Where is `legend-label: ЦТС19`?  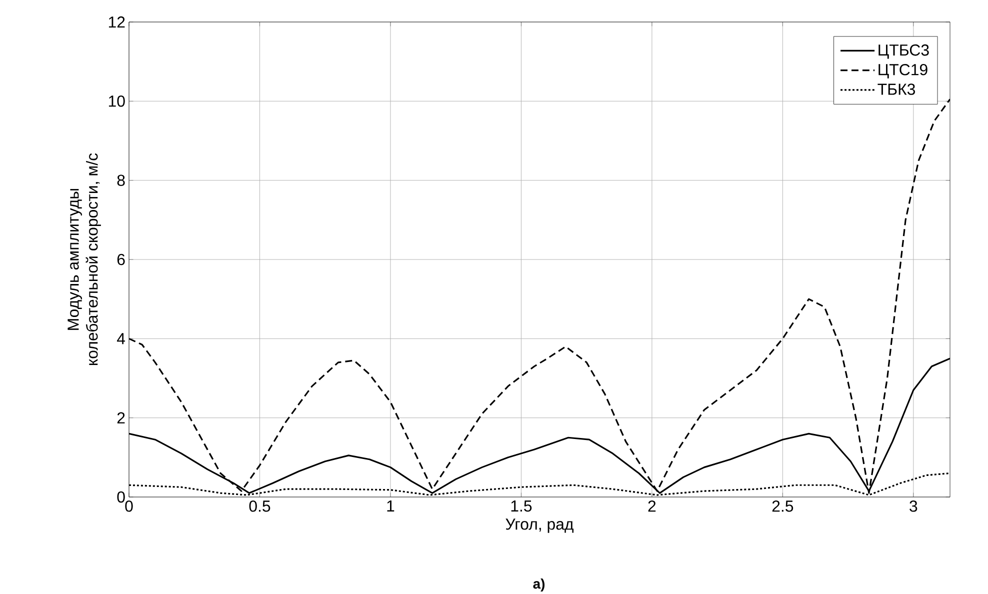 legend-label: ЦТС19 is located at coordinates (903, 71).